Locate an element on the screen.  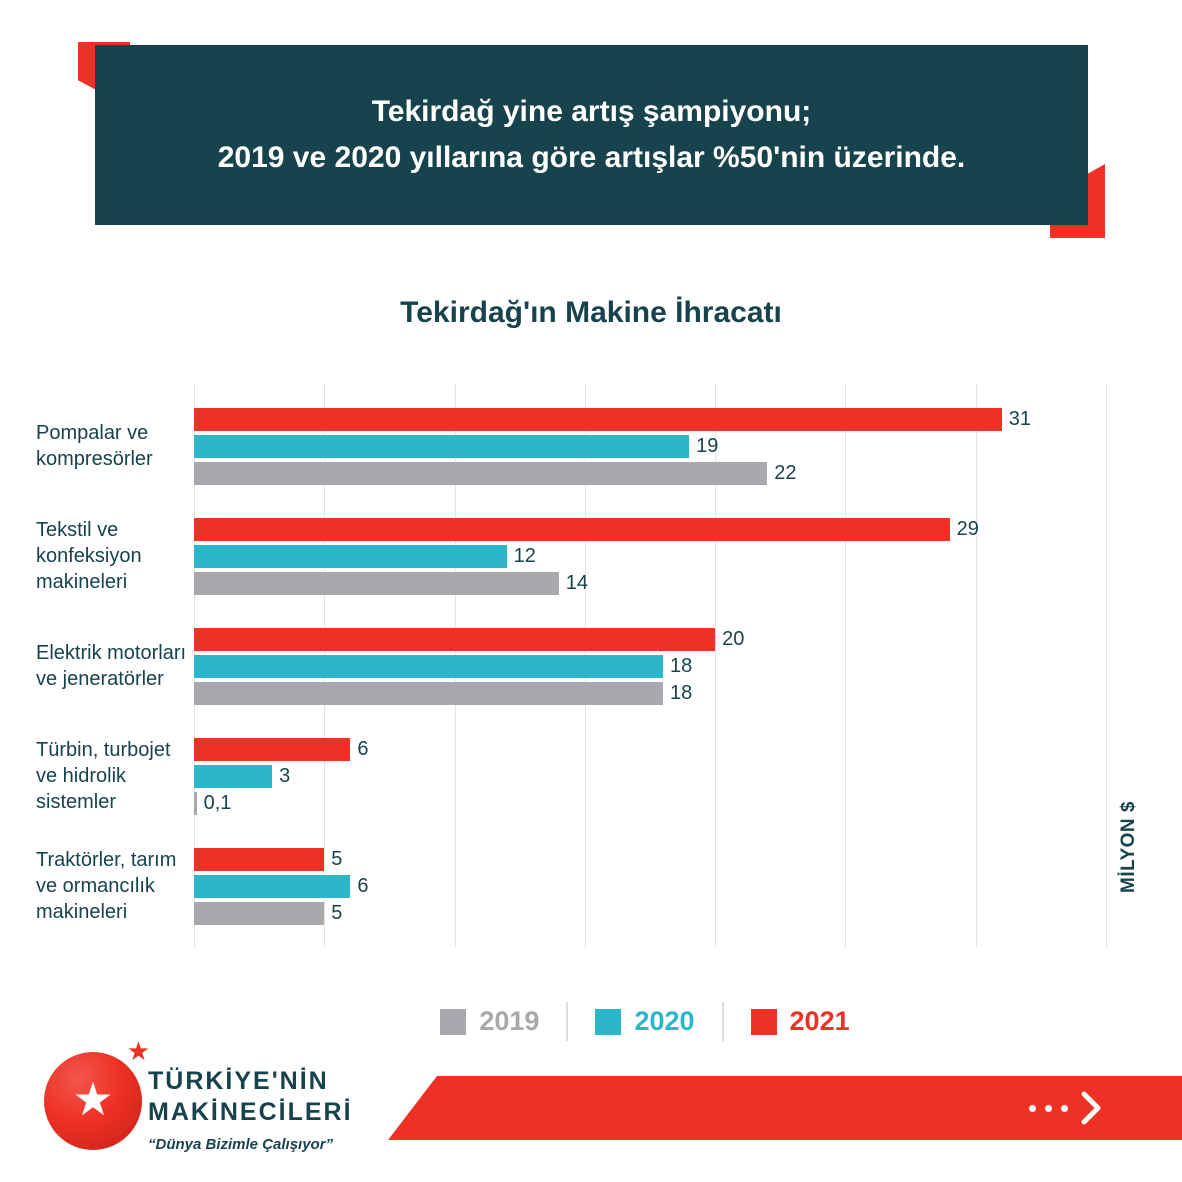
value-label: 3 is located at coordinates (285, 776).